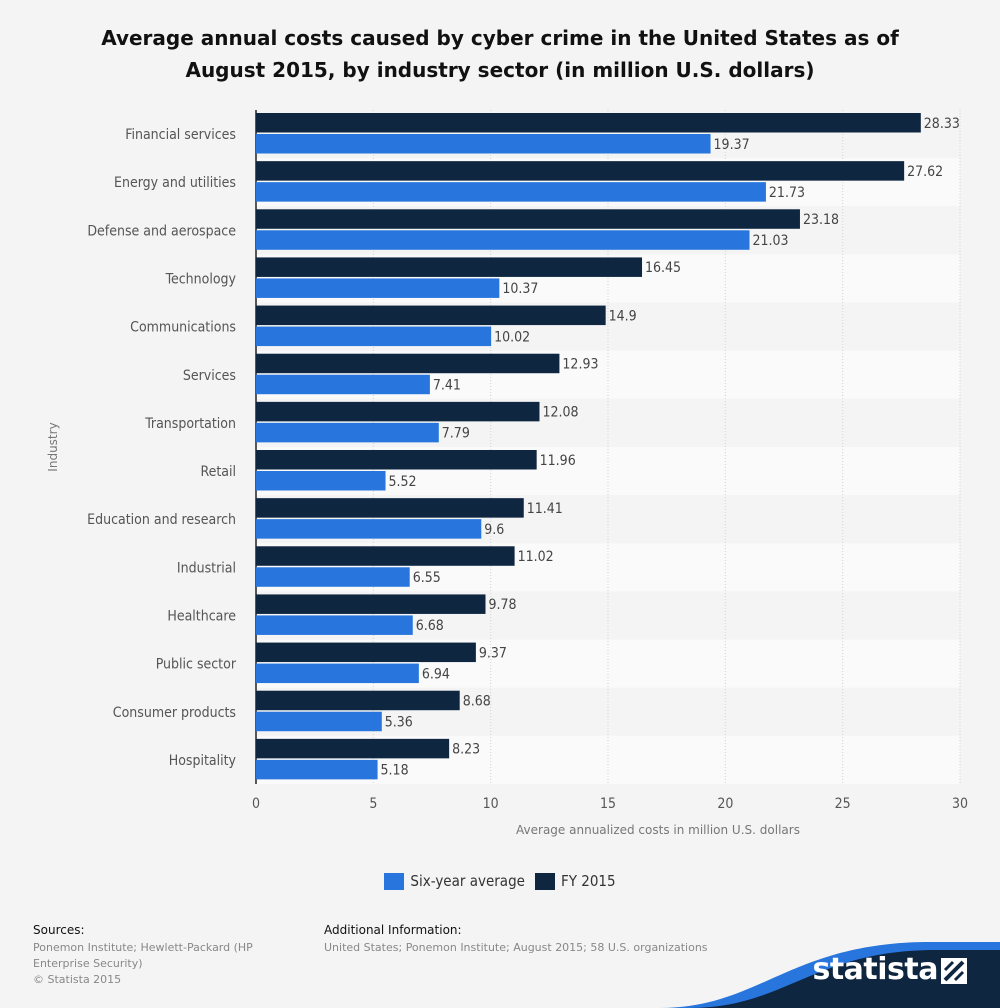 Image resolution: width=1000 pixels, height=1008 pixels. I want to click on legend-item-six-year-average: Six-year average, so click(454, 881).